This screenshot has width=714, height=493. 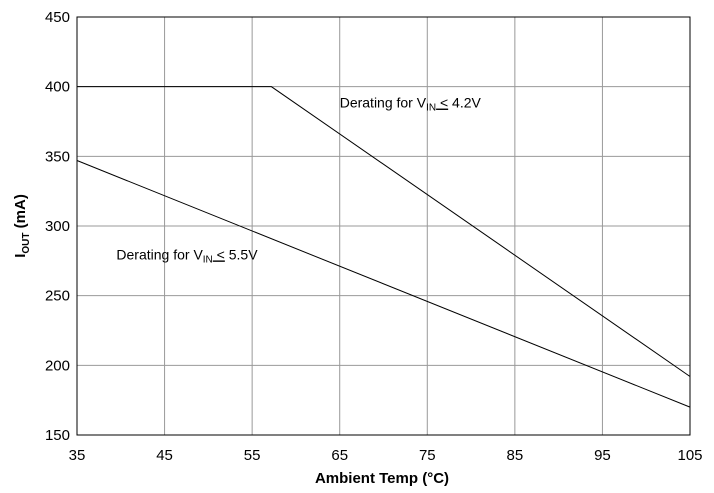 I want to click on x-tick-label: 35, so click(x=77, y=455).